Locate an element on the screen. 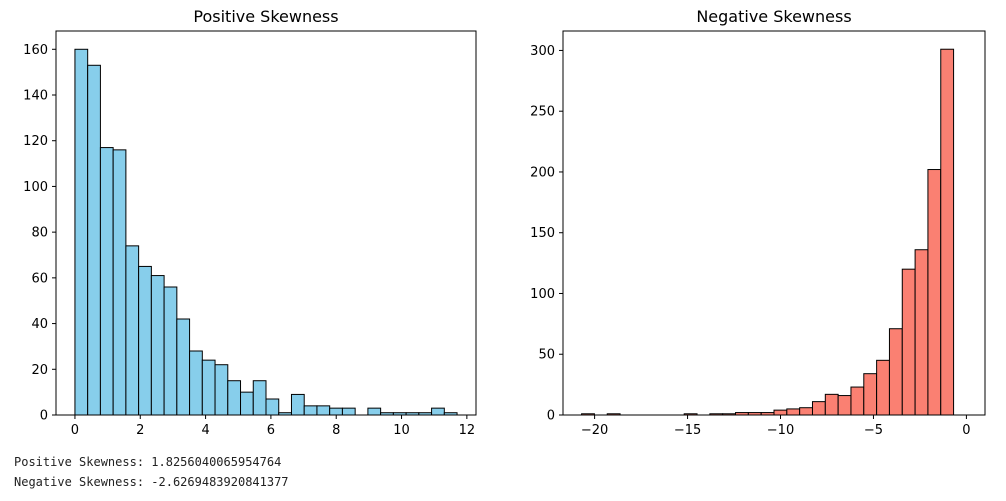 The width and height of the screenshot is (1006, 501). x-axis-ticks: −20 −15 −10 −5 0 is located at coordinates (776, 426).